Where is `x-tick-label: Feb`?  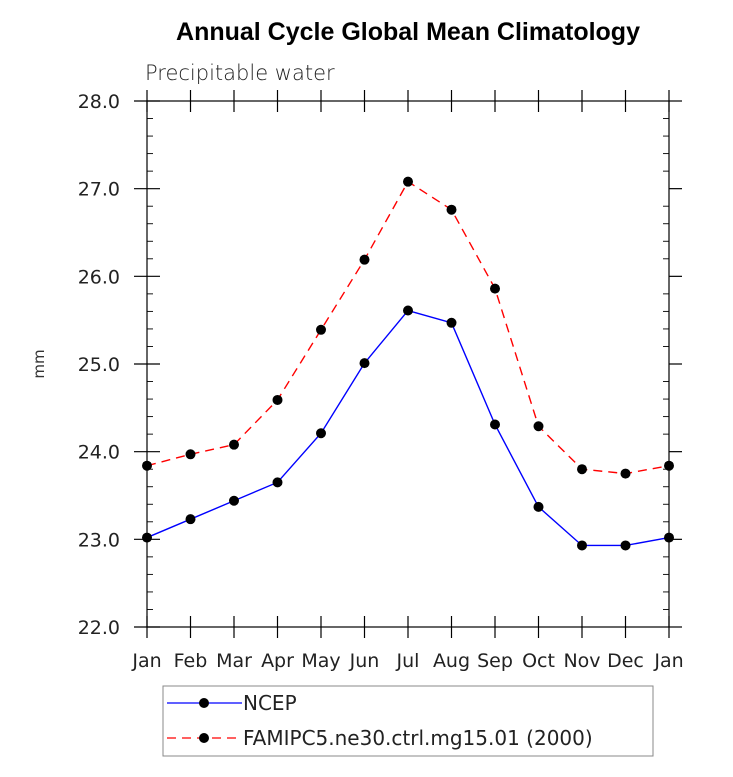 x-tick-label: Feb is located at coordinates (191, 661).